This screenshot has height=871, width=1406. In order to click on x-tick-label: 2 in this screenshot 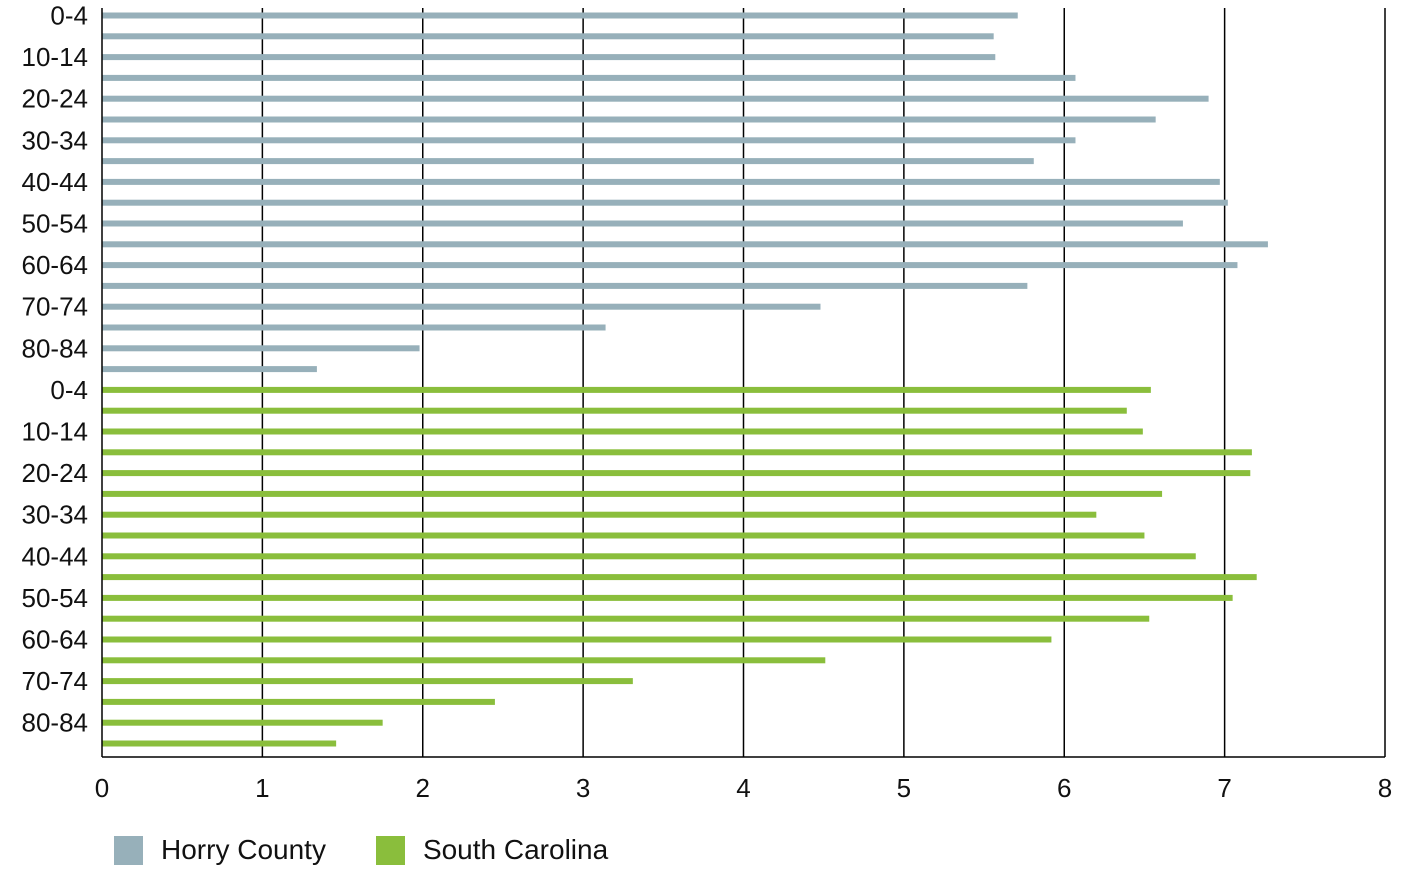, I will do `click(423, 788)`.